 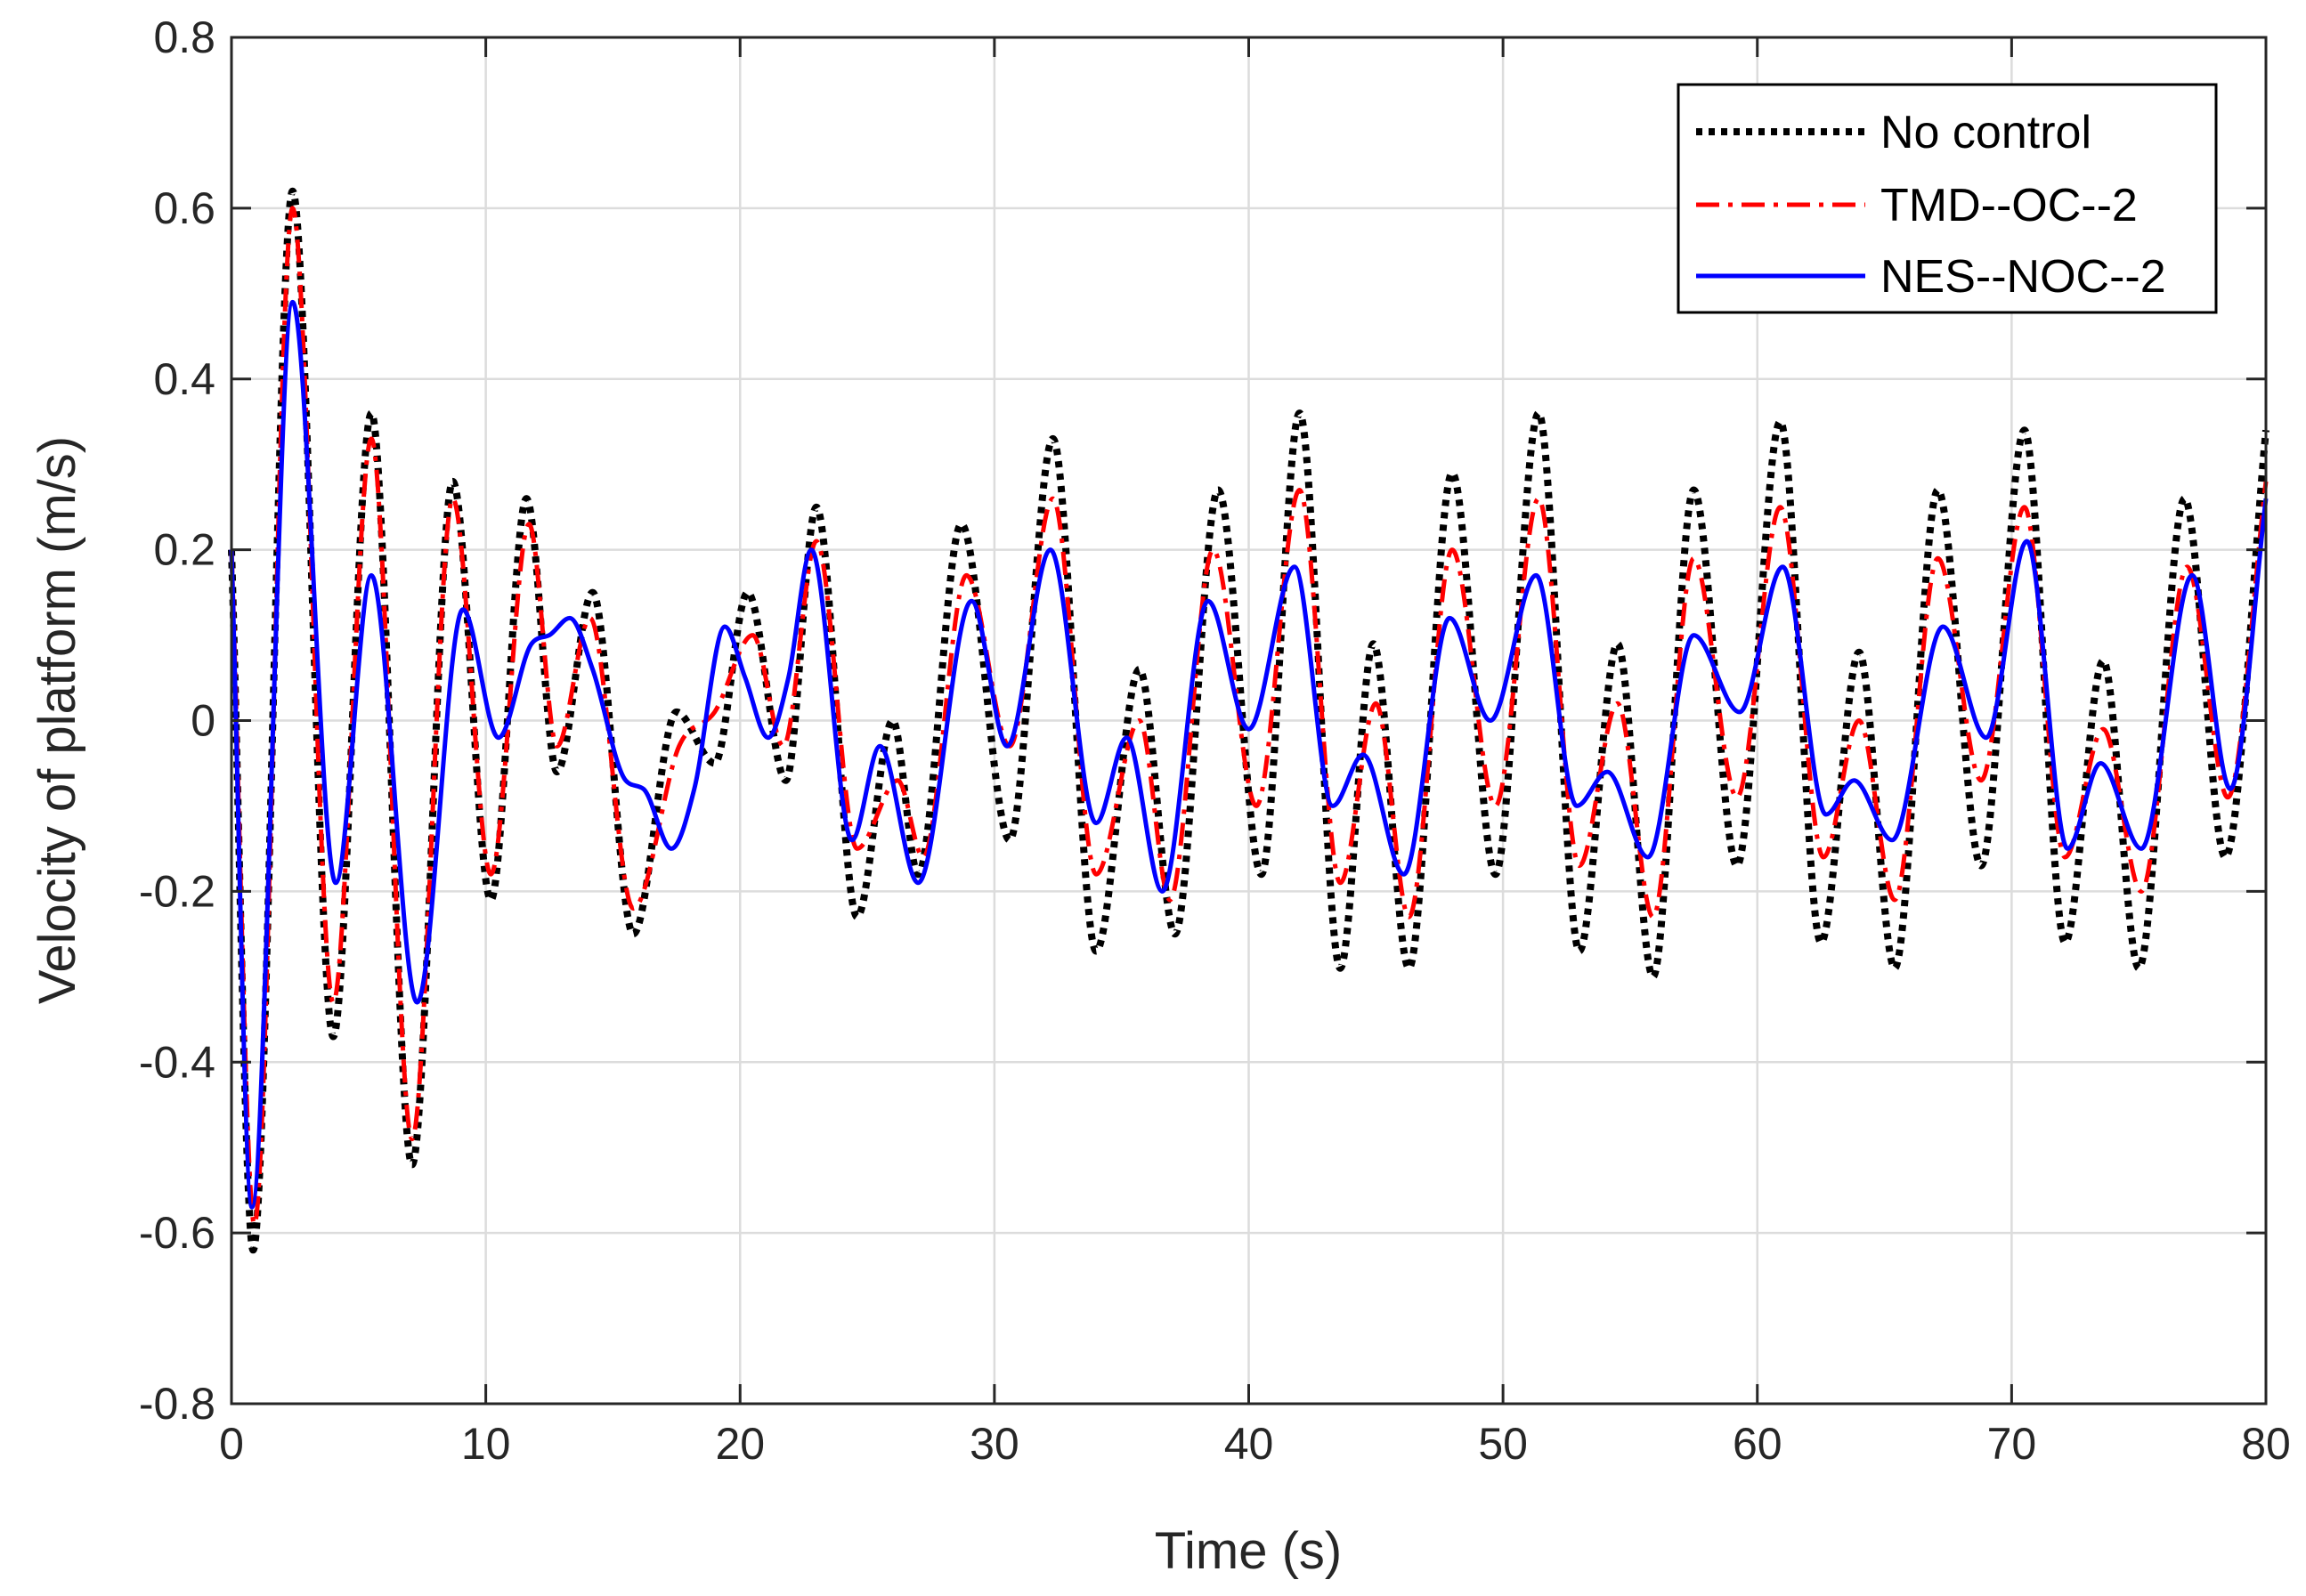 What do you see at coordinates (57, 720) in the screenshot?
I see `y-axis-title: Velocity of platform (m/s)` at bounding box center [57, 720].